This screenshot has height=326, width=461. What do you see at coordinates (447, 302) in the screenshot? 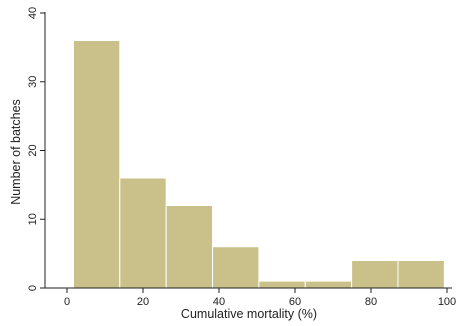
I see `x-tick-label: 100` at bounding box center [447, 302].